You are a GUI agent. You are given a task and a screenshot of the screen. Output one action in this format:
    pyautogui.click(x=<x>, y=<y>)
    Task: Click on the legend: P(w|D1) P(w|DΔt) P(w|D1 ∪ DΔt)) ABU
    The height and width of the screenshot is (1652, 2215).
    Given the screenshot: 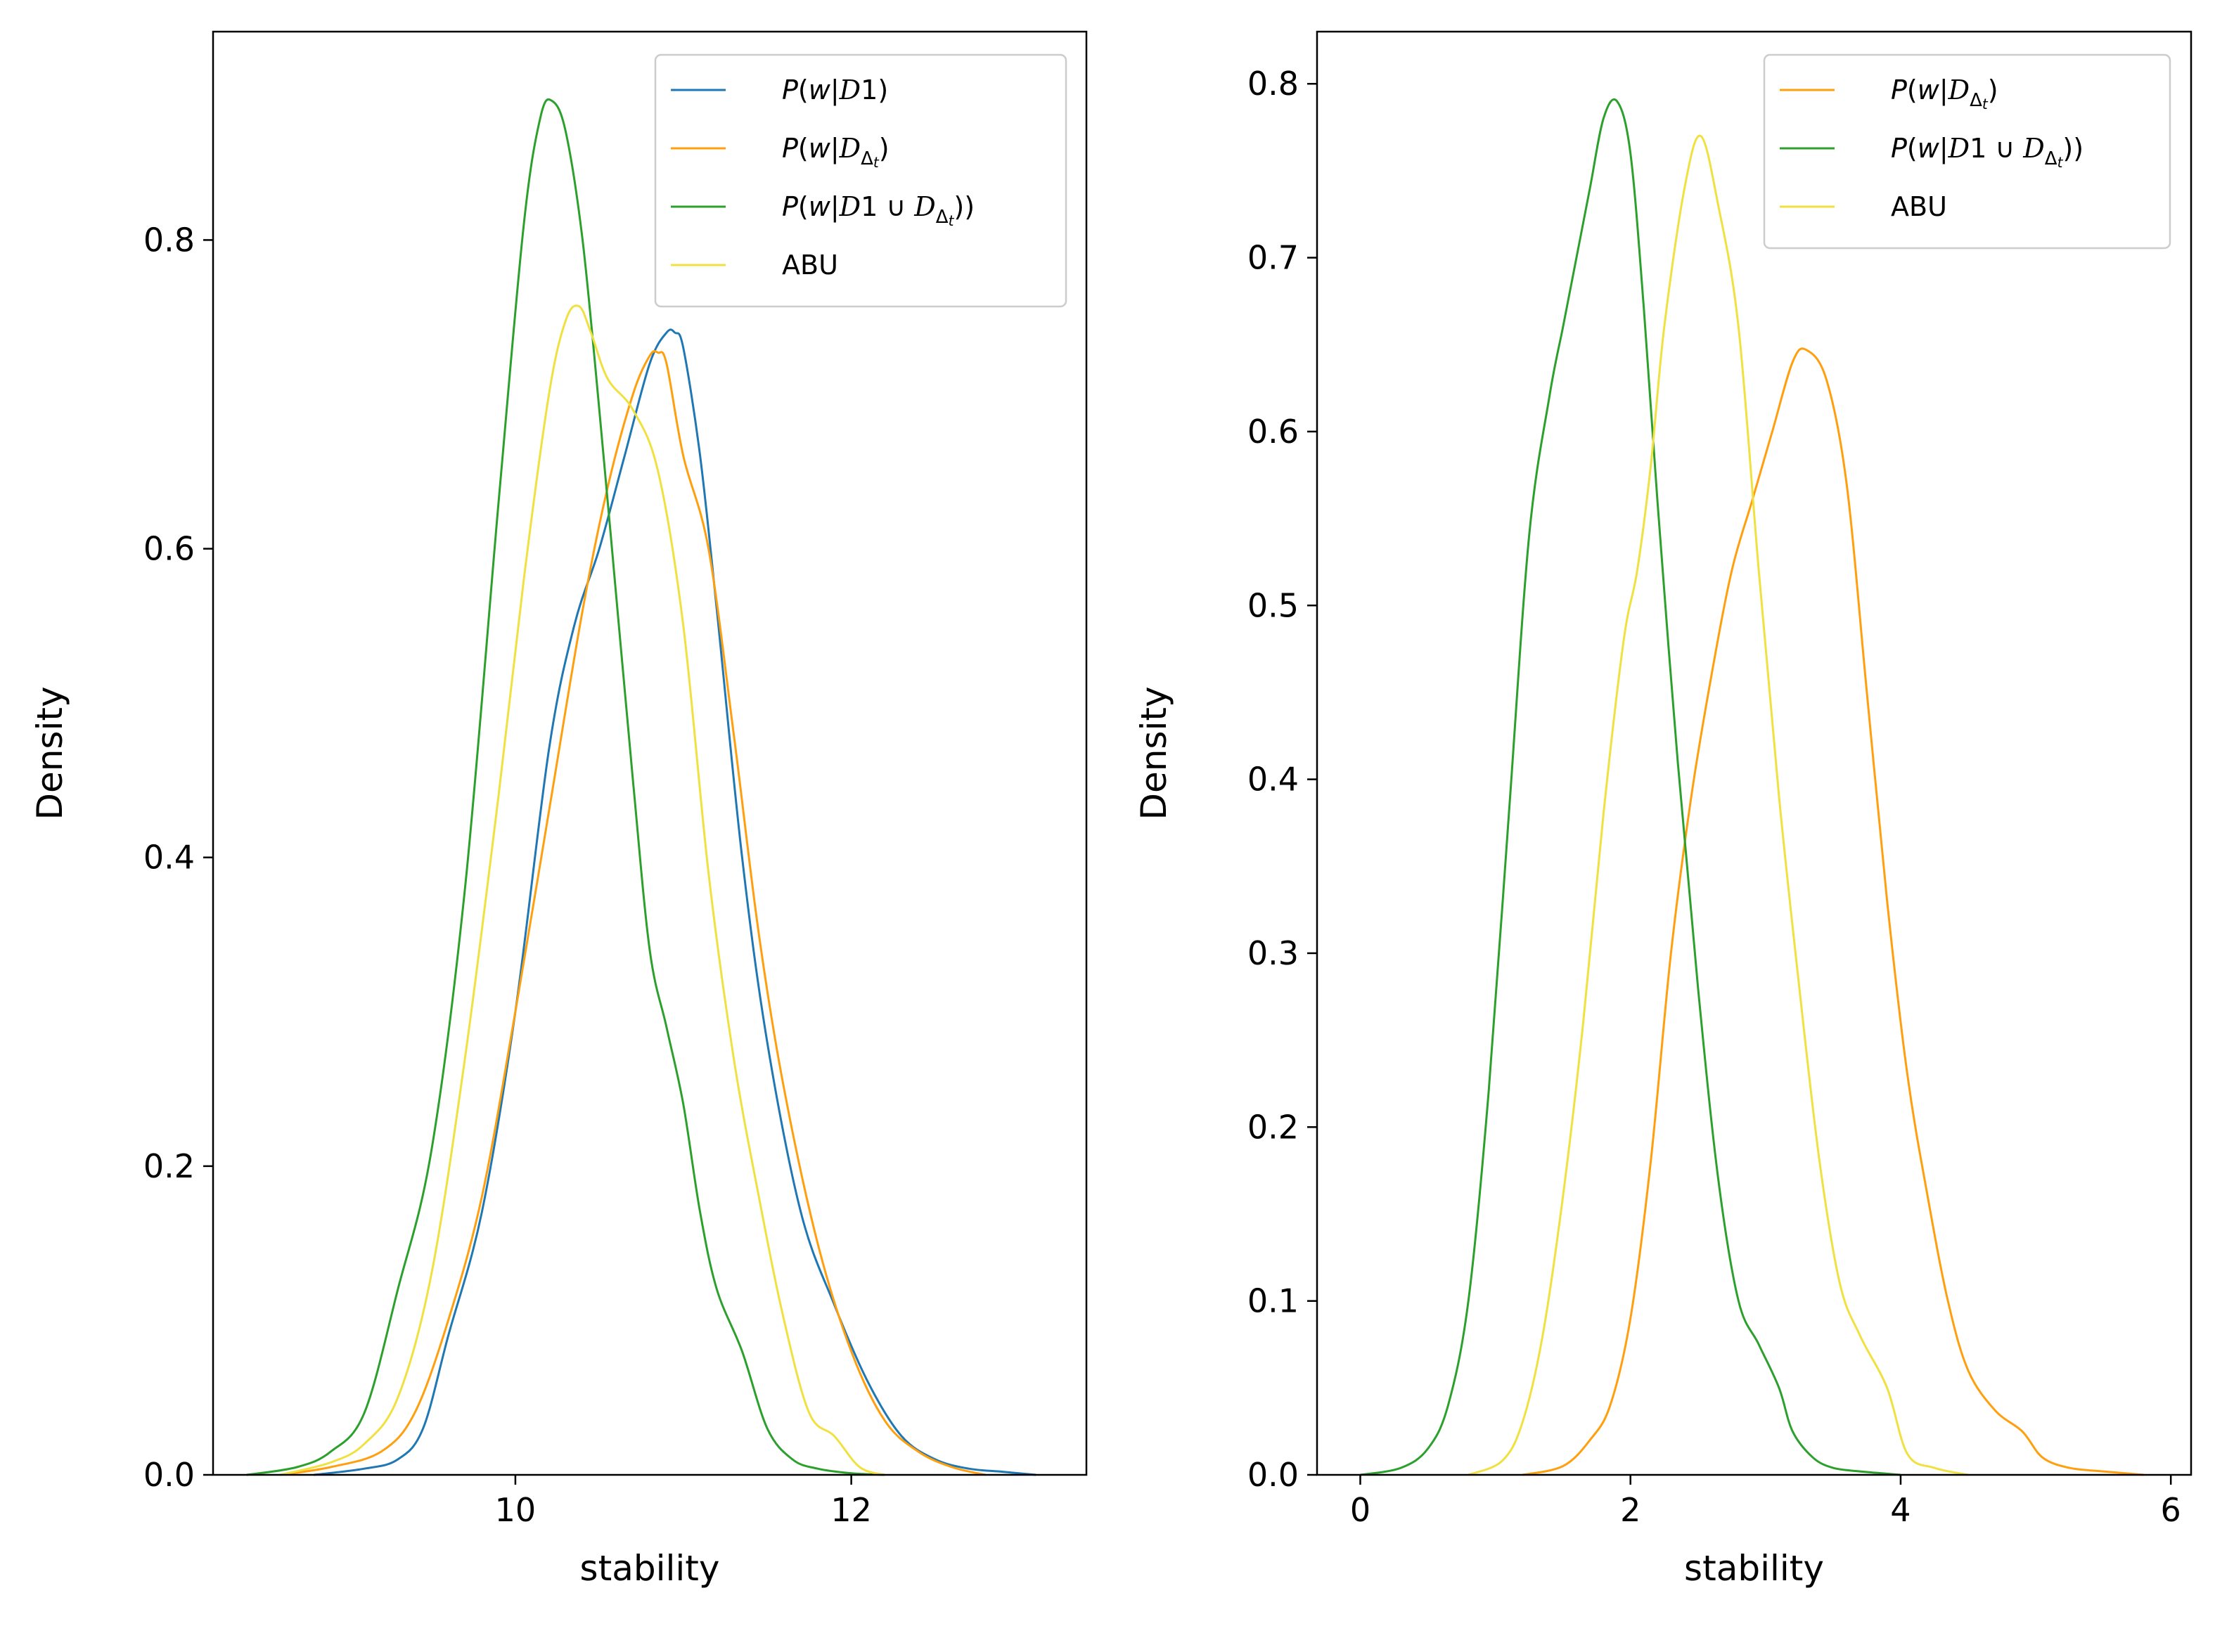 What is the action you would take?
    pyautogui.click(x=860, y=180)
    